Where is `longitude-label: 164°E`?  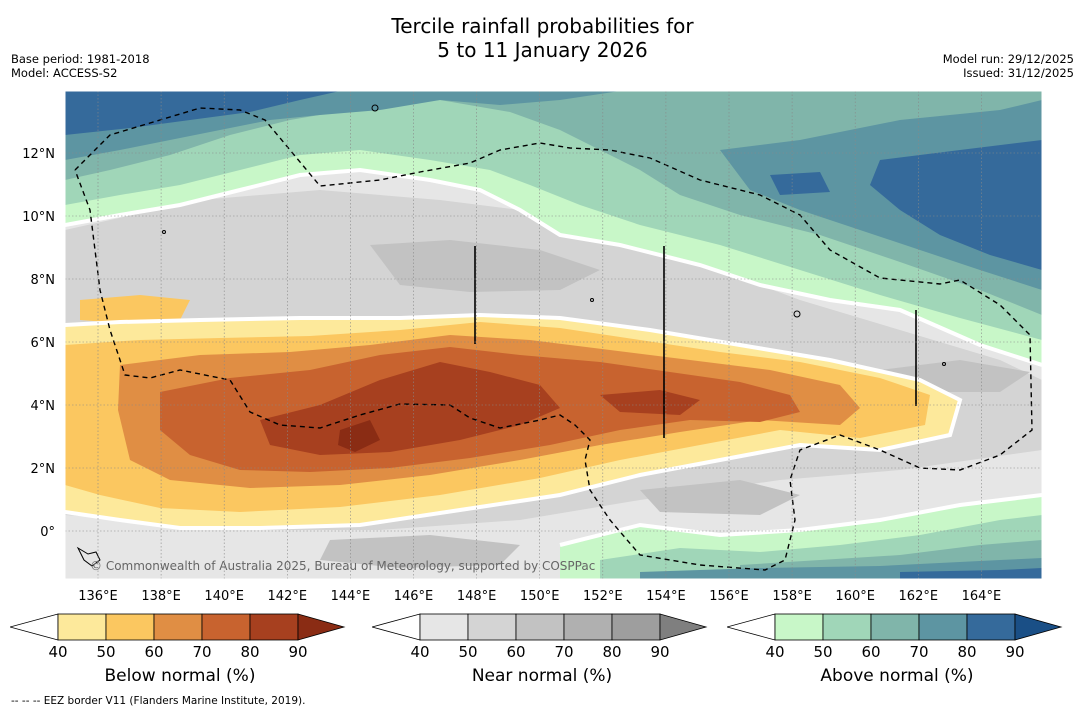 longitude-label: 164°E is located at coordinates (982, 596).